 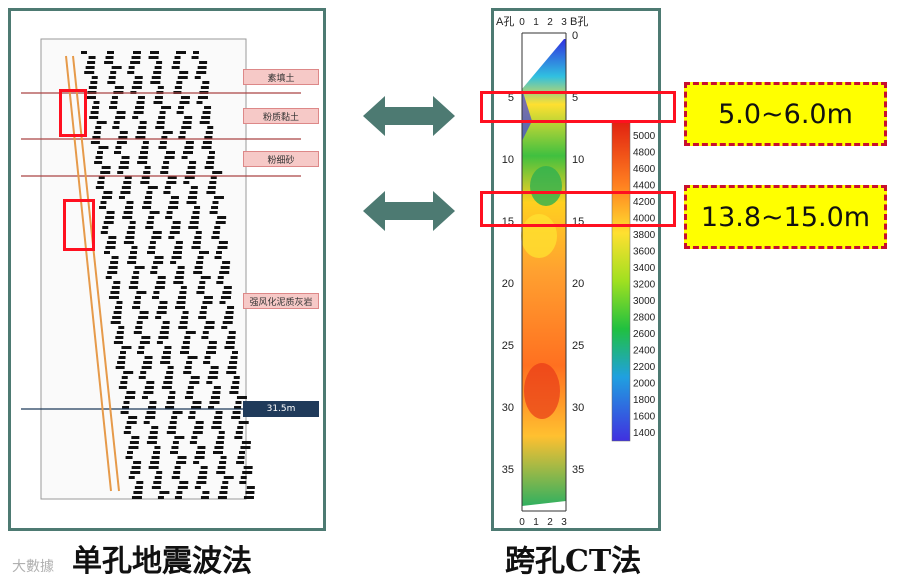 I want to click on colorbar-tick: 2800, so click(x=644, y=318).